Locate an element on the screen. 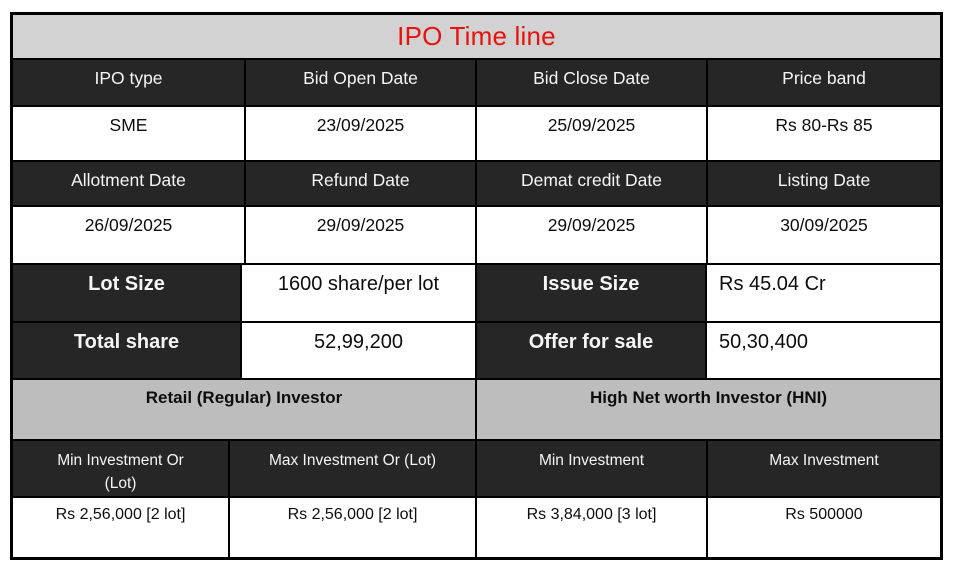 The width and height of the screenshot is (955, 570). label-cell-total-share: Total share is located at coordinates (127, 350).